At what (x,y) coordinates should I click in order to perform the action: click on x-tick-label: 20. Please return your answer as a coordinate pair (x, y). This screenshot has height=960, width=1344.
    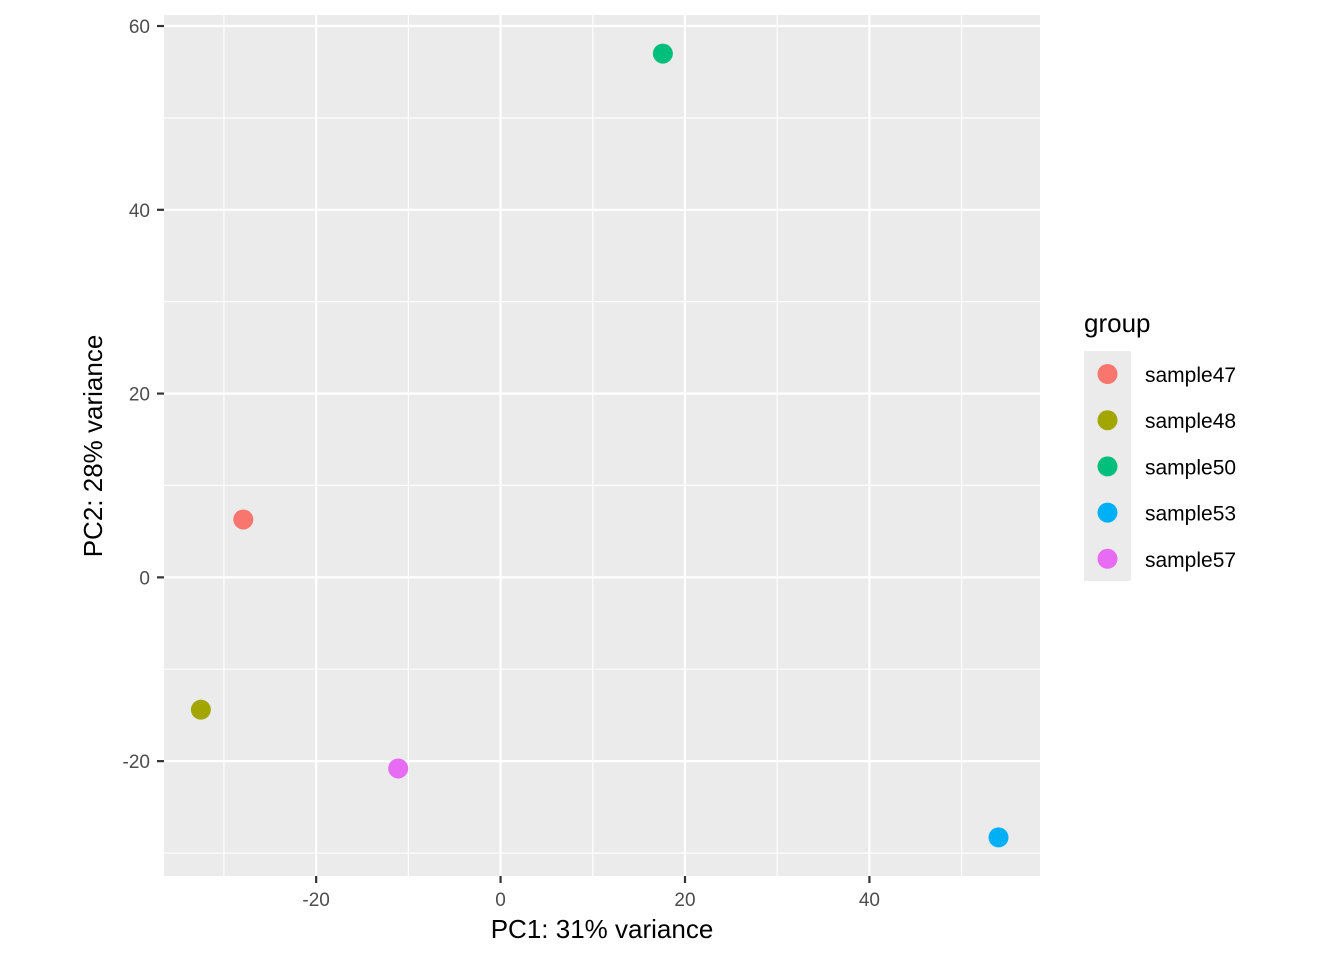
    Looking at the image, I should click on (684, 900).